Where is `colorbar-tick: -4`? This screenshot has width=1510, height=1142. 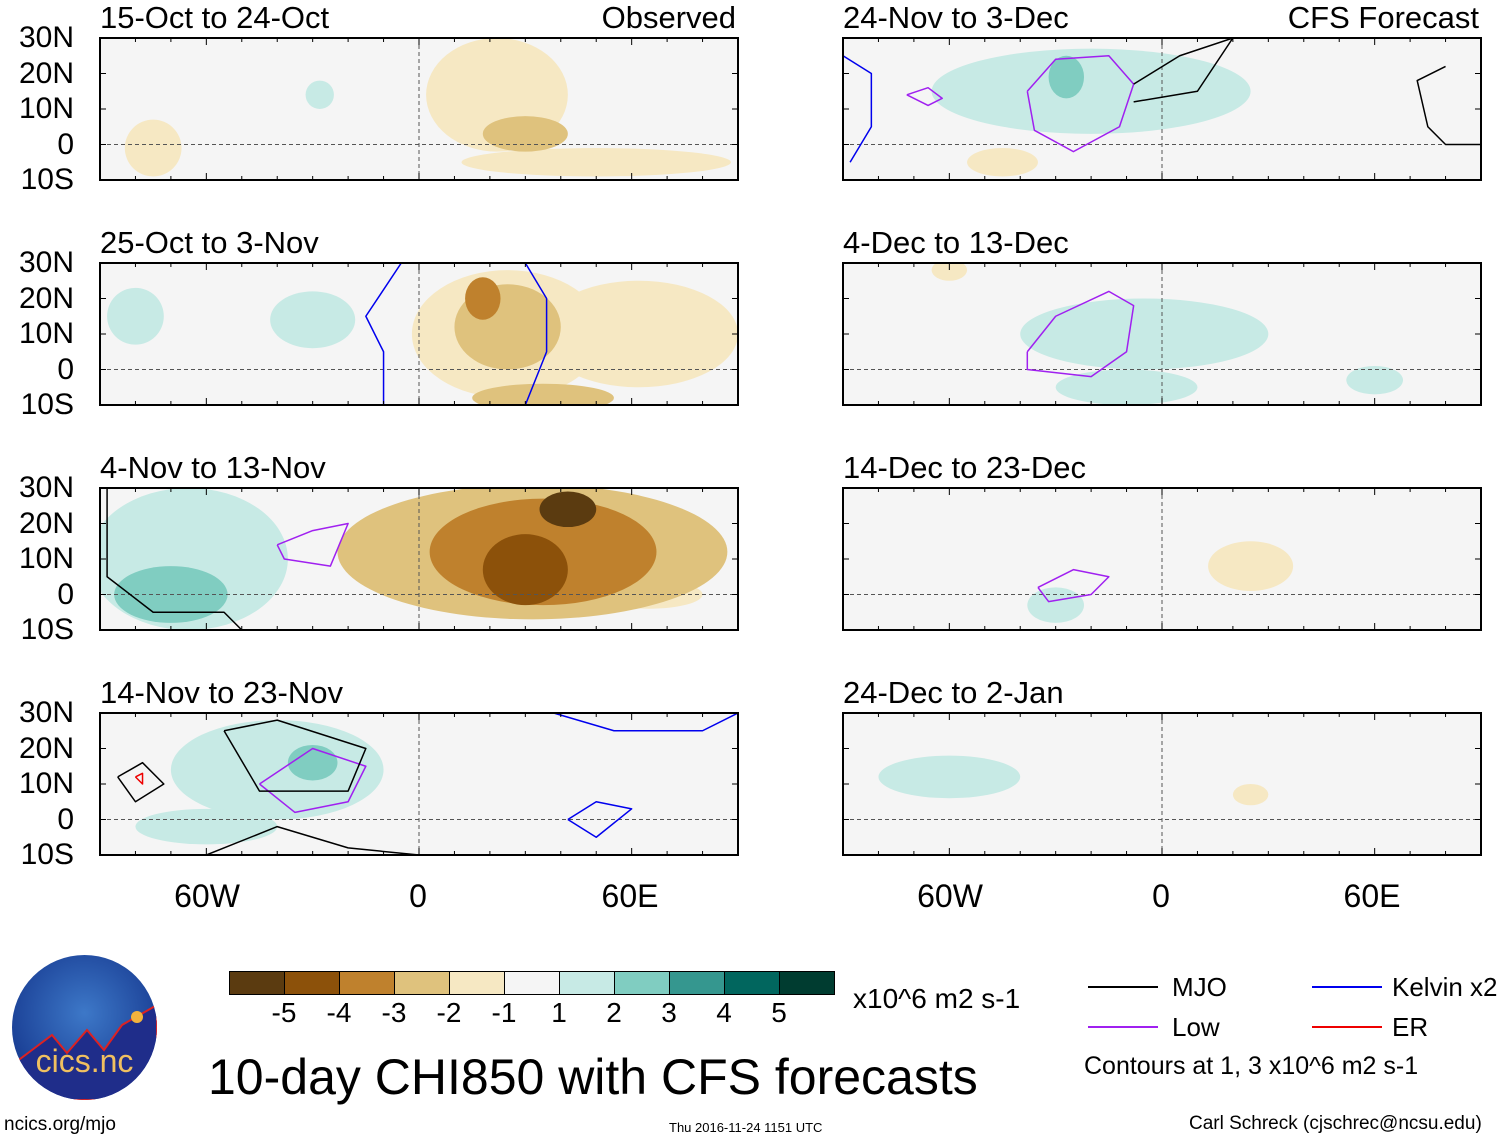
colorbar-tick: -4 is located at coordinates (339, 1012).